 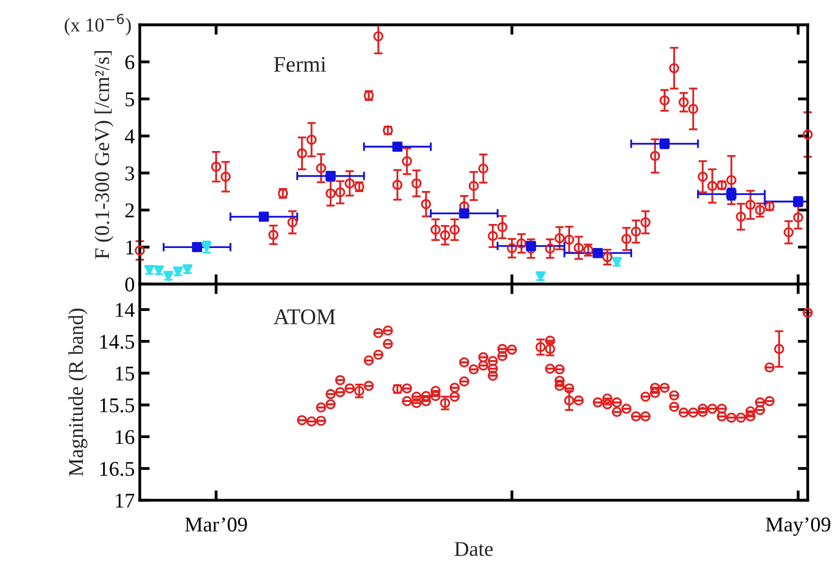 What do you see at coordinates (129, 173) in the screenshot?
I see `y-tick-label: 3` at bounding box center [129, 173].